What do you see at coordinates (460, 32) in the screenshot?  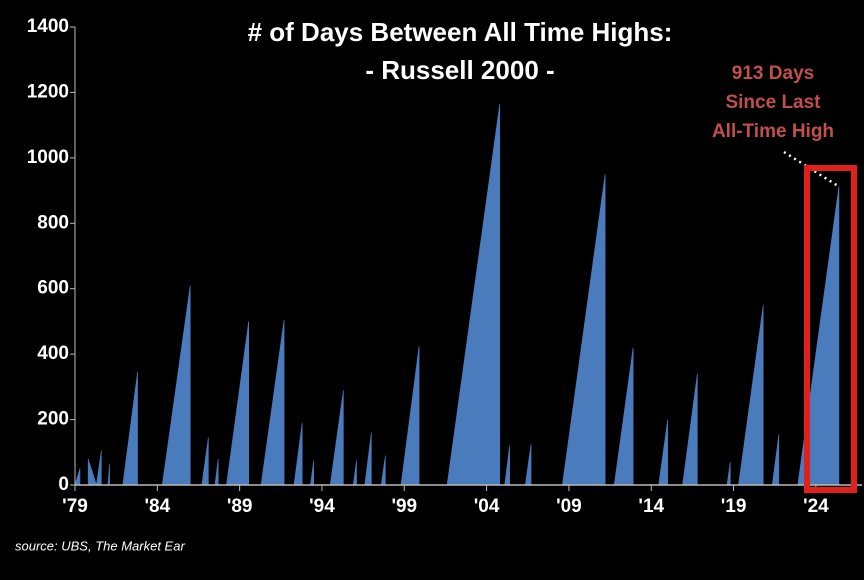 I see `chart-title: # of Days Between All Time Highs:` at bounding box center [460, 32].